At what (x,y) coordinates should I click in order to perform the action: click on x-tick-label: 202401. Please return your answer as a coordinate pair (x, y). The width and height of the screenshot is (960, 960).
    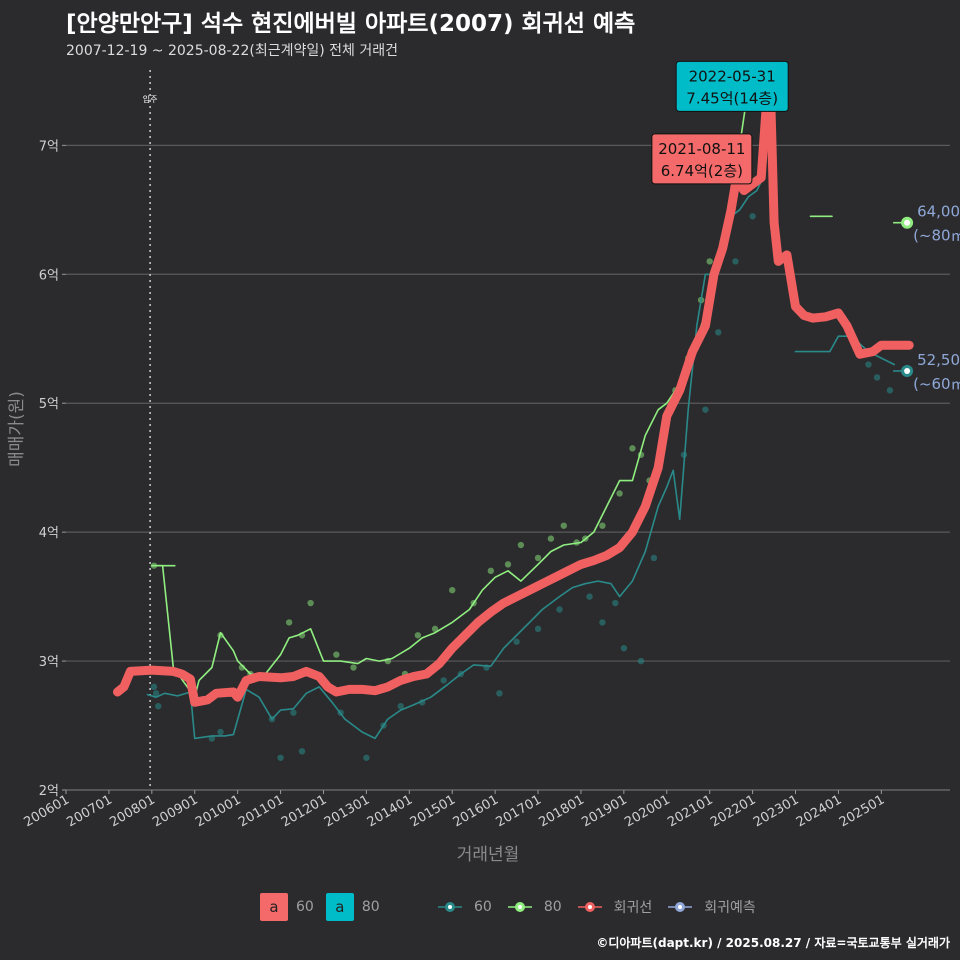
    Looking at the image, I should click on (819, 811).